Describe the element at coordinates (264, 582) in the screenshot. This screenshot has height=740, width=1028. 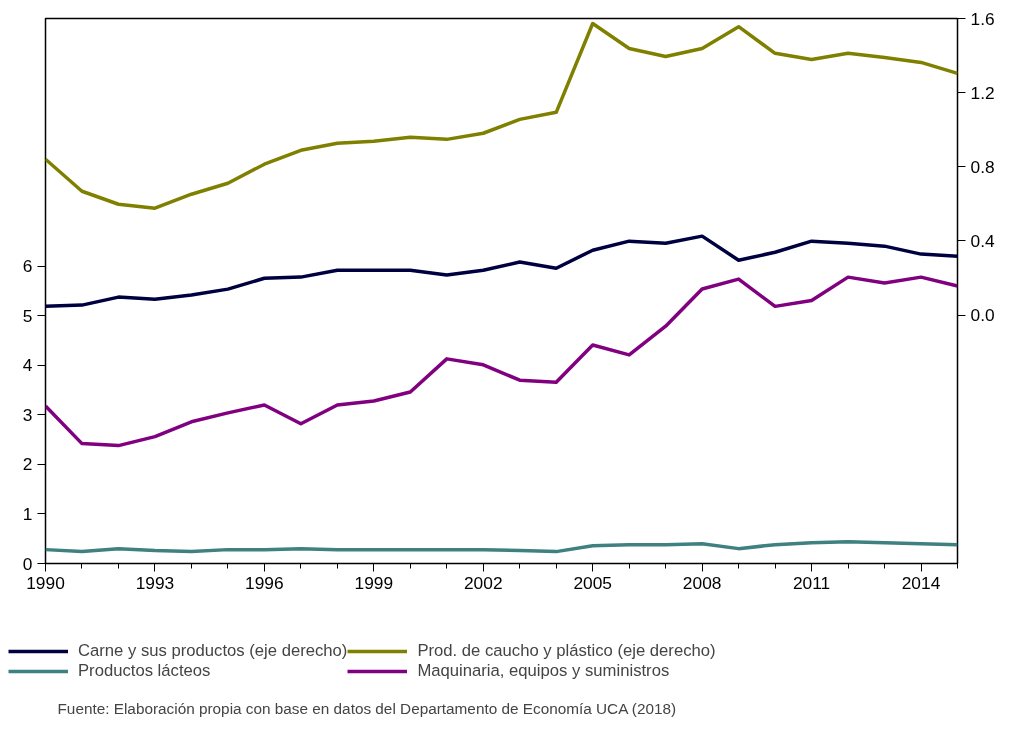
I see `x-tick-label: 1996` at that location.